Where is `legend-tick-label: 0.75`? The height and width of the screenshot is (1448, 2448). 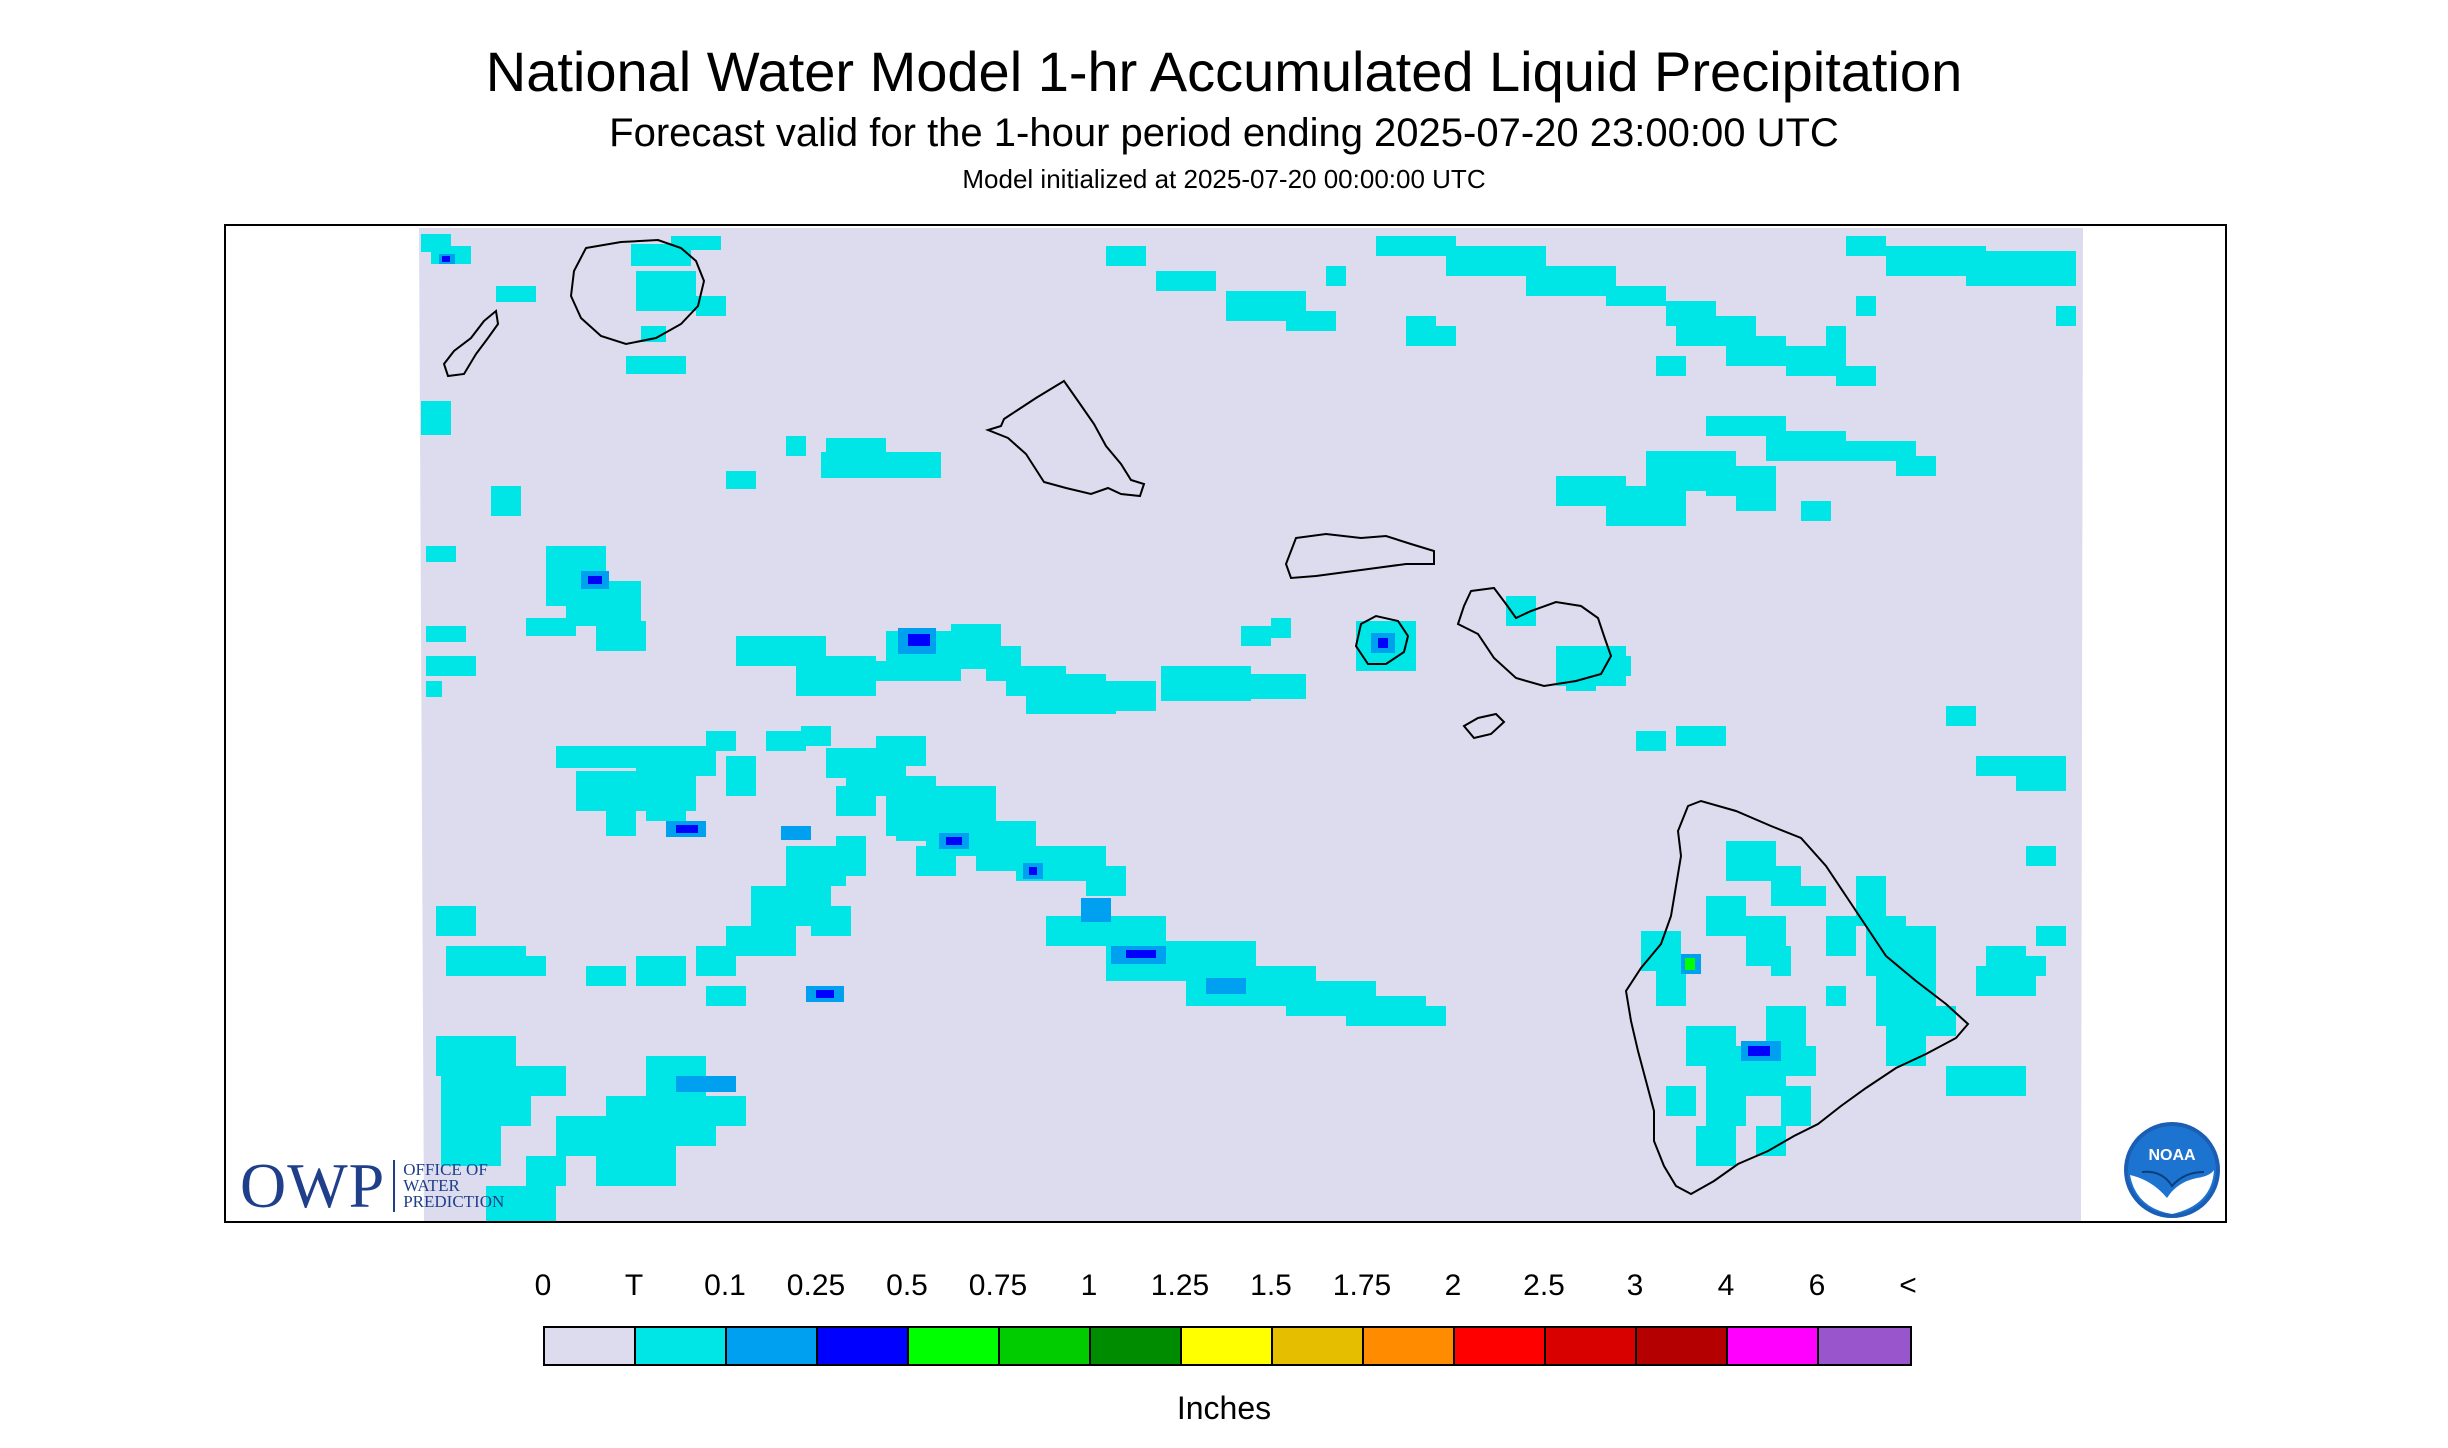 legend-tick-label: 0.75 is located at coordinates (998, 1286).